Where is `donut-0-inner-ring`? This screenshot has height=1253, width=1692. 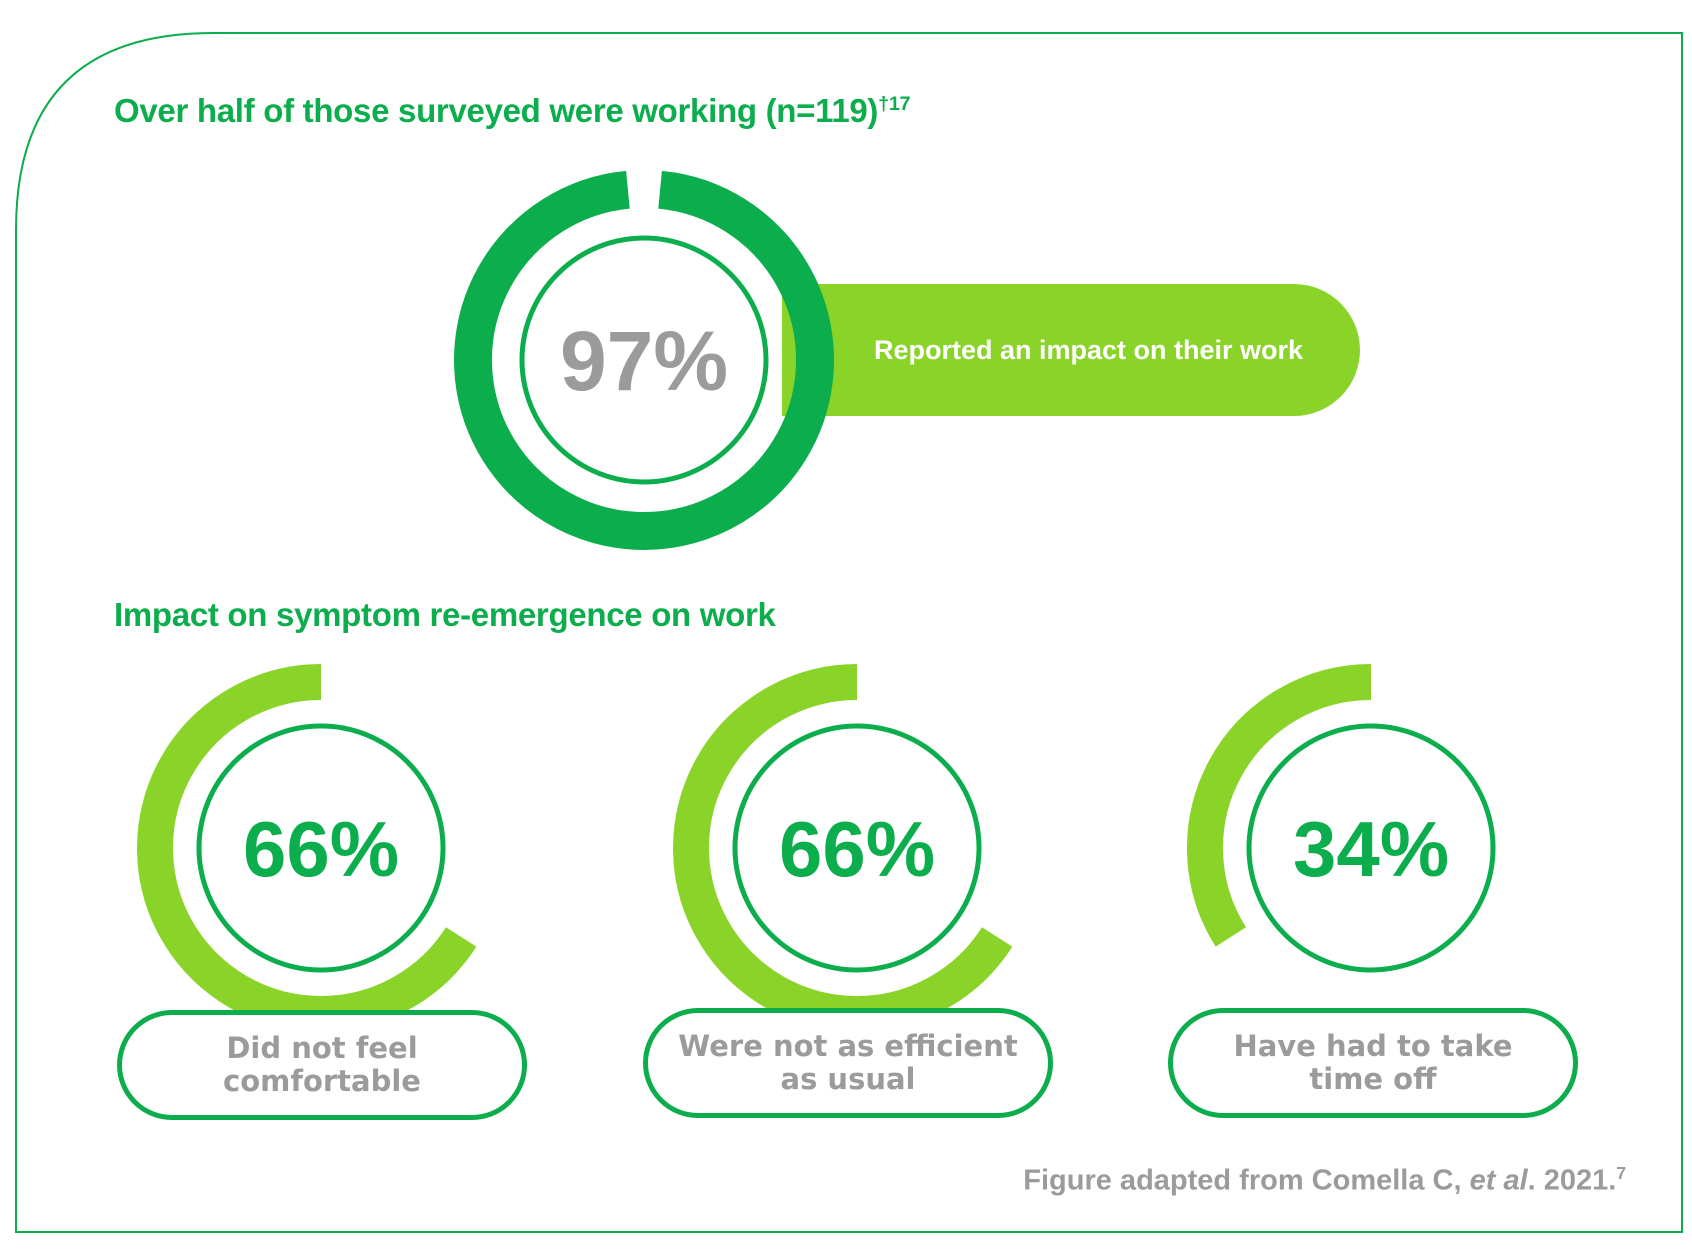
donut-0-inner-ring is located at coordinates (321, 848).